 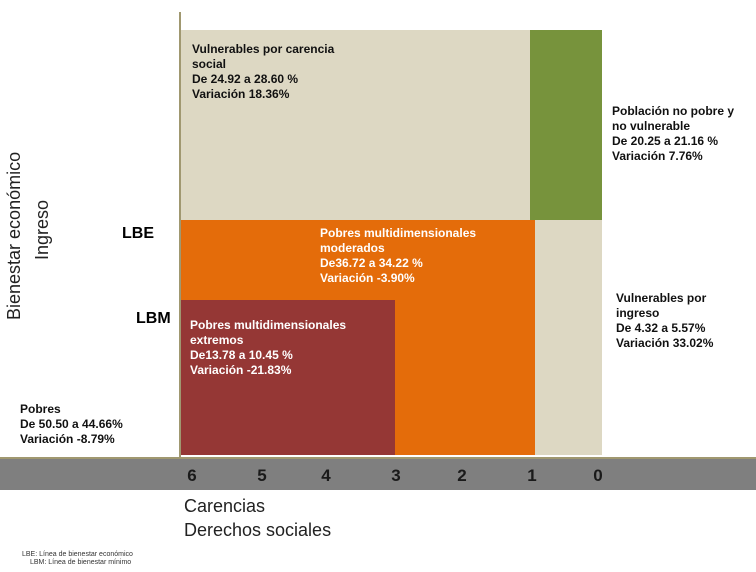 What do you see at coordinates (665, 343) in the screenshot?
I see `region-text: Variación 33.02%` at bounding box center [665, 343].